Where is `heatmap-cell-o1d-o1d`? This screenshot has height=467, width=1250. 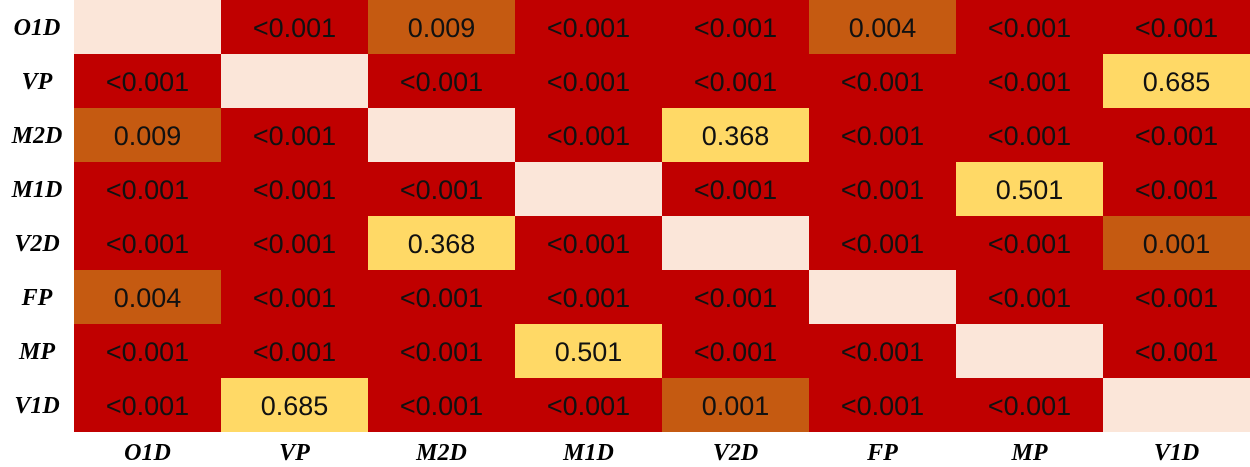 heatmap-cell-o1d-o1d is located at coordinates (147, 27).